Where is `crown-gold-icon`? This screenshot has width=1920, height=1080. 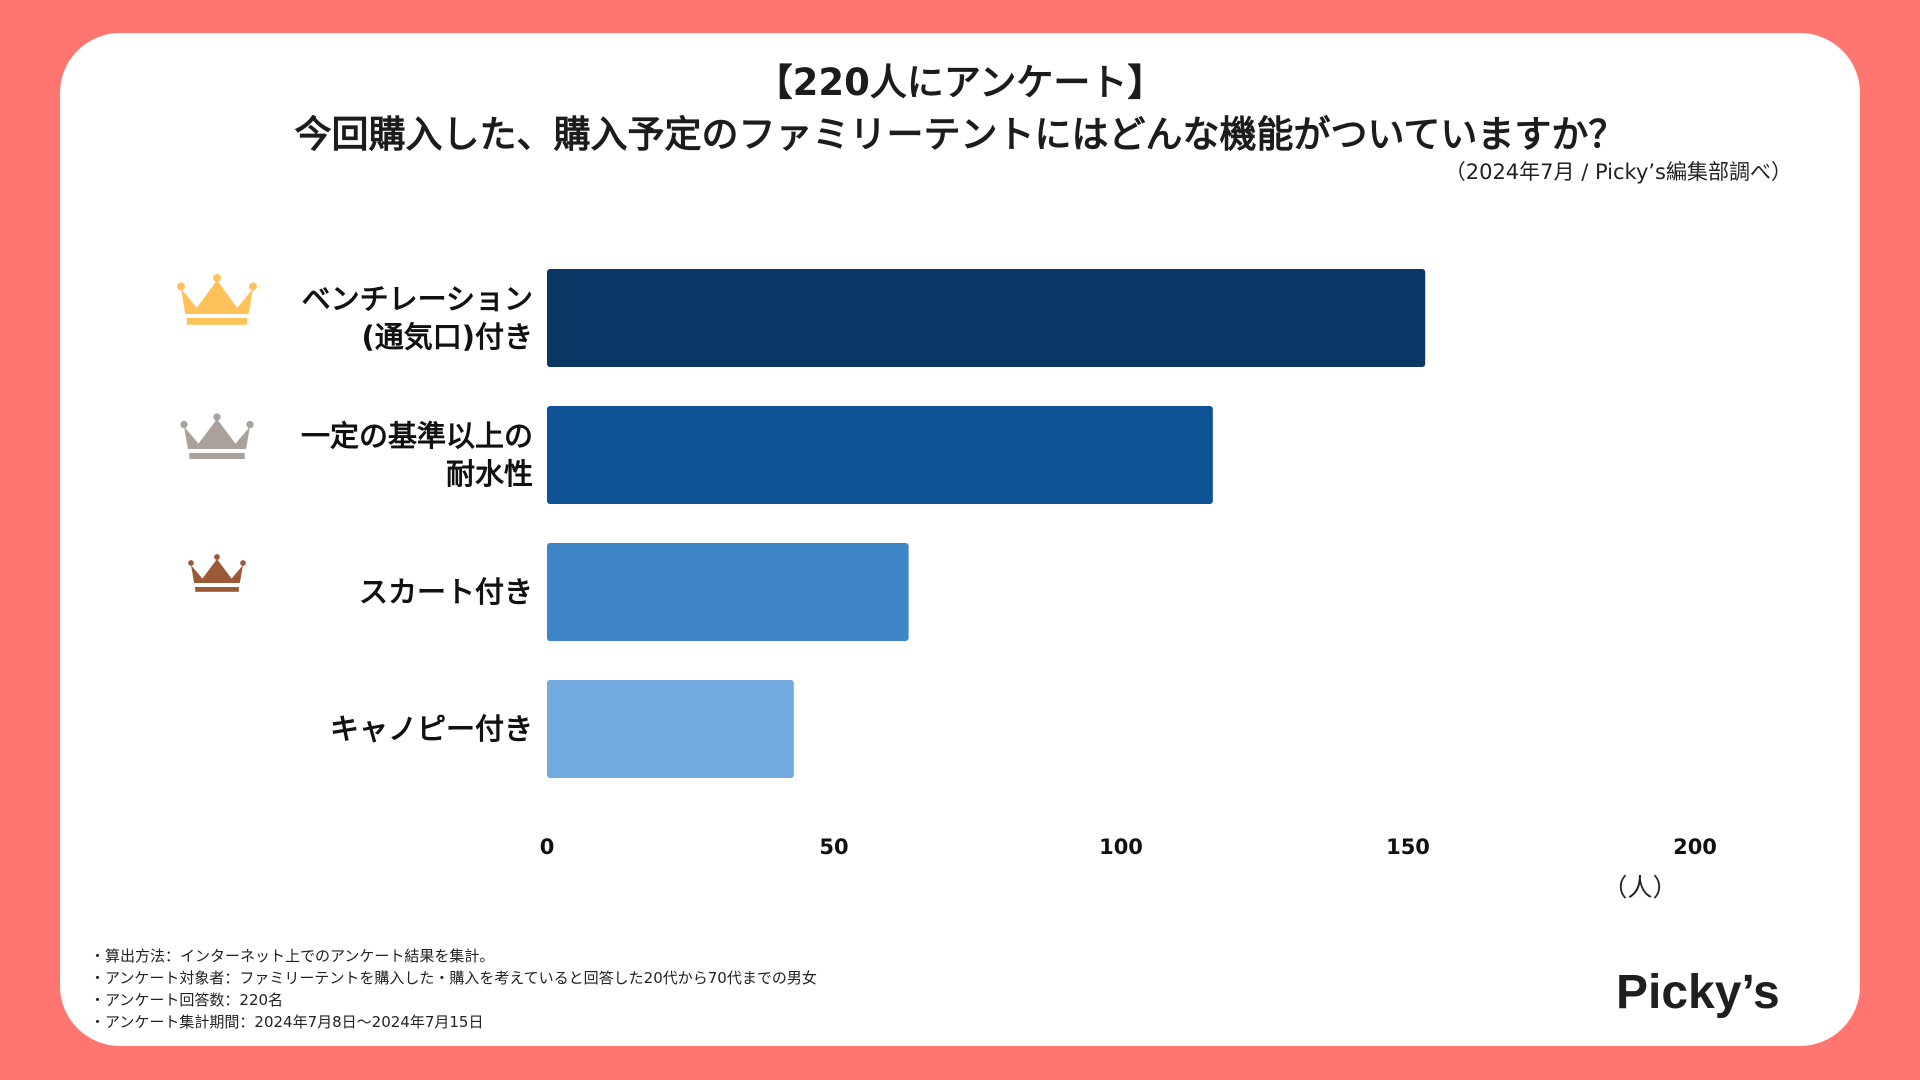
crown-gold-icon is located at coordinates (217, 299).